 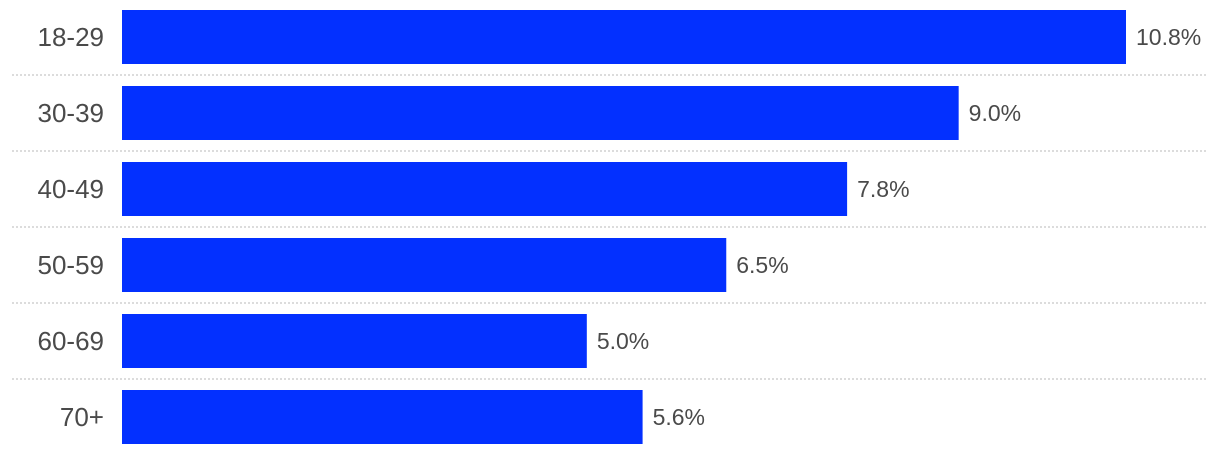 I want to click on value-label: 5.0%, so click(x=623, y=341).